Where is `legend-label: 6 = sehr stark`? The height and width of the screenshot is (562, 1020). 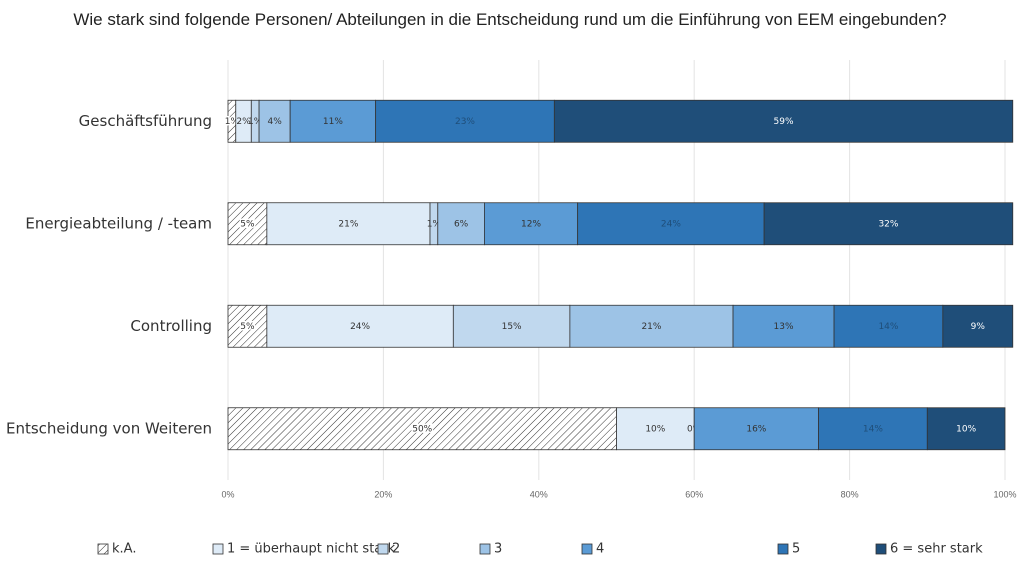
legend-label: 6 = sehr stark is located at coordinates (936, 549).